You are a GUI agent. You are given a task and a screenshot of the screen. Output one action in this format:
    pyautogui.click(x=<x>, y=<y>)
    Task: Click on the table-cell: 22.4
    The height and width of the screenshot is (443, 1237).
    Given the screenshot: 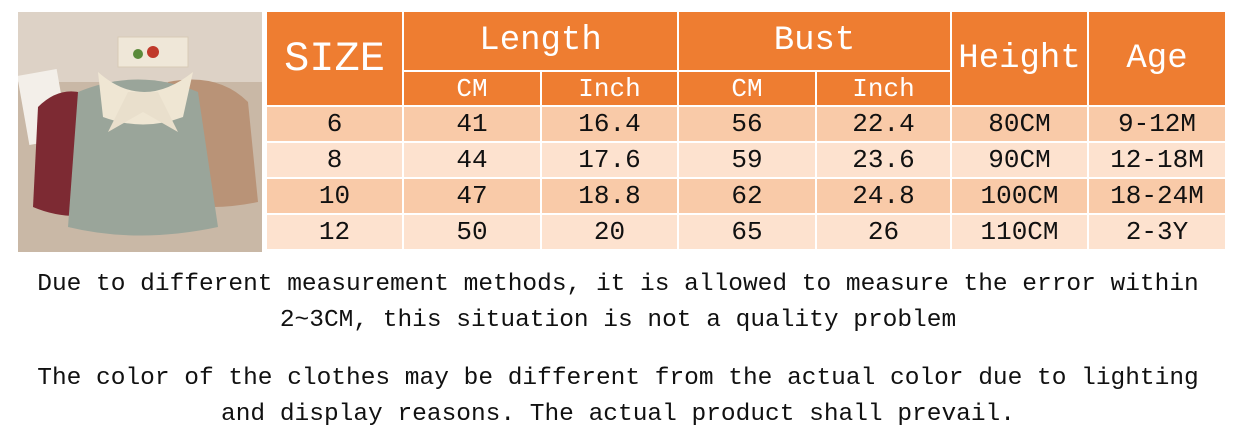 What is the action you would take?
    pyautogui.click(x=884, y=124)
    